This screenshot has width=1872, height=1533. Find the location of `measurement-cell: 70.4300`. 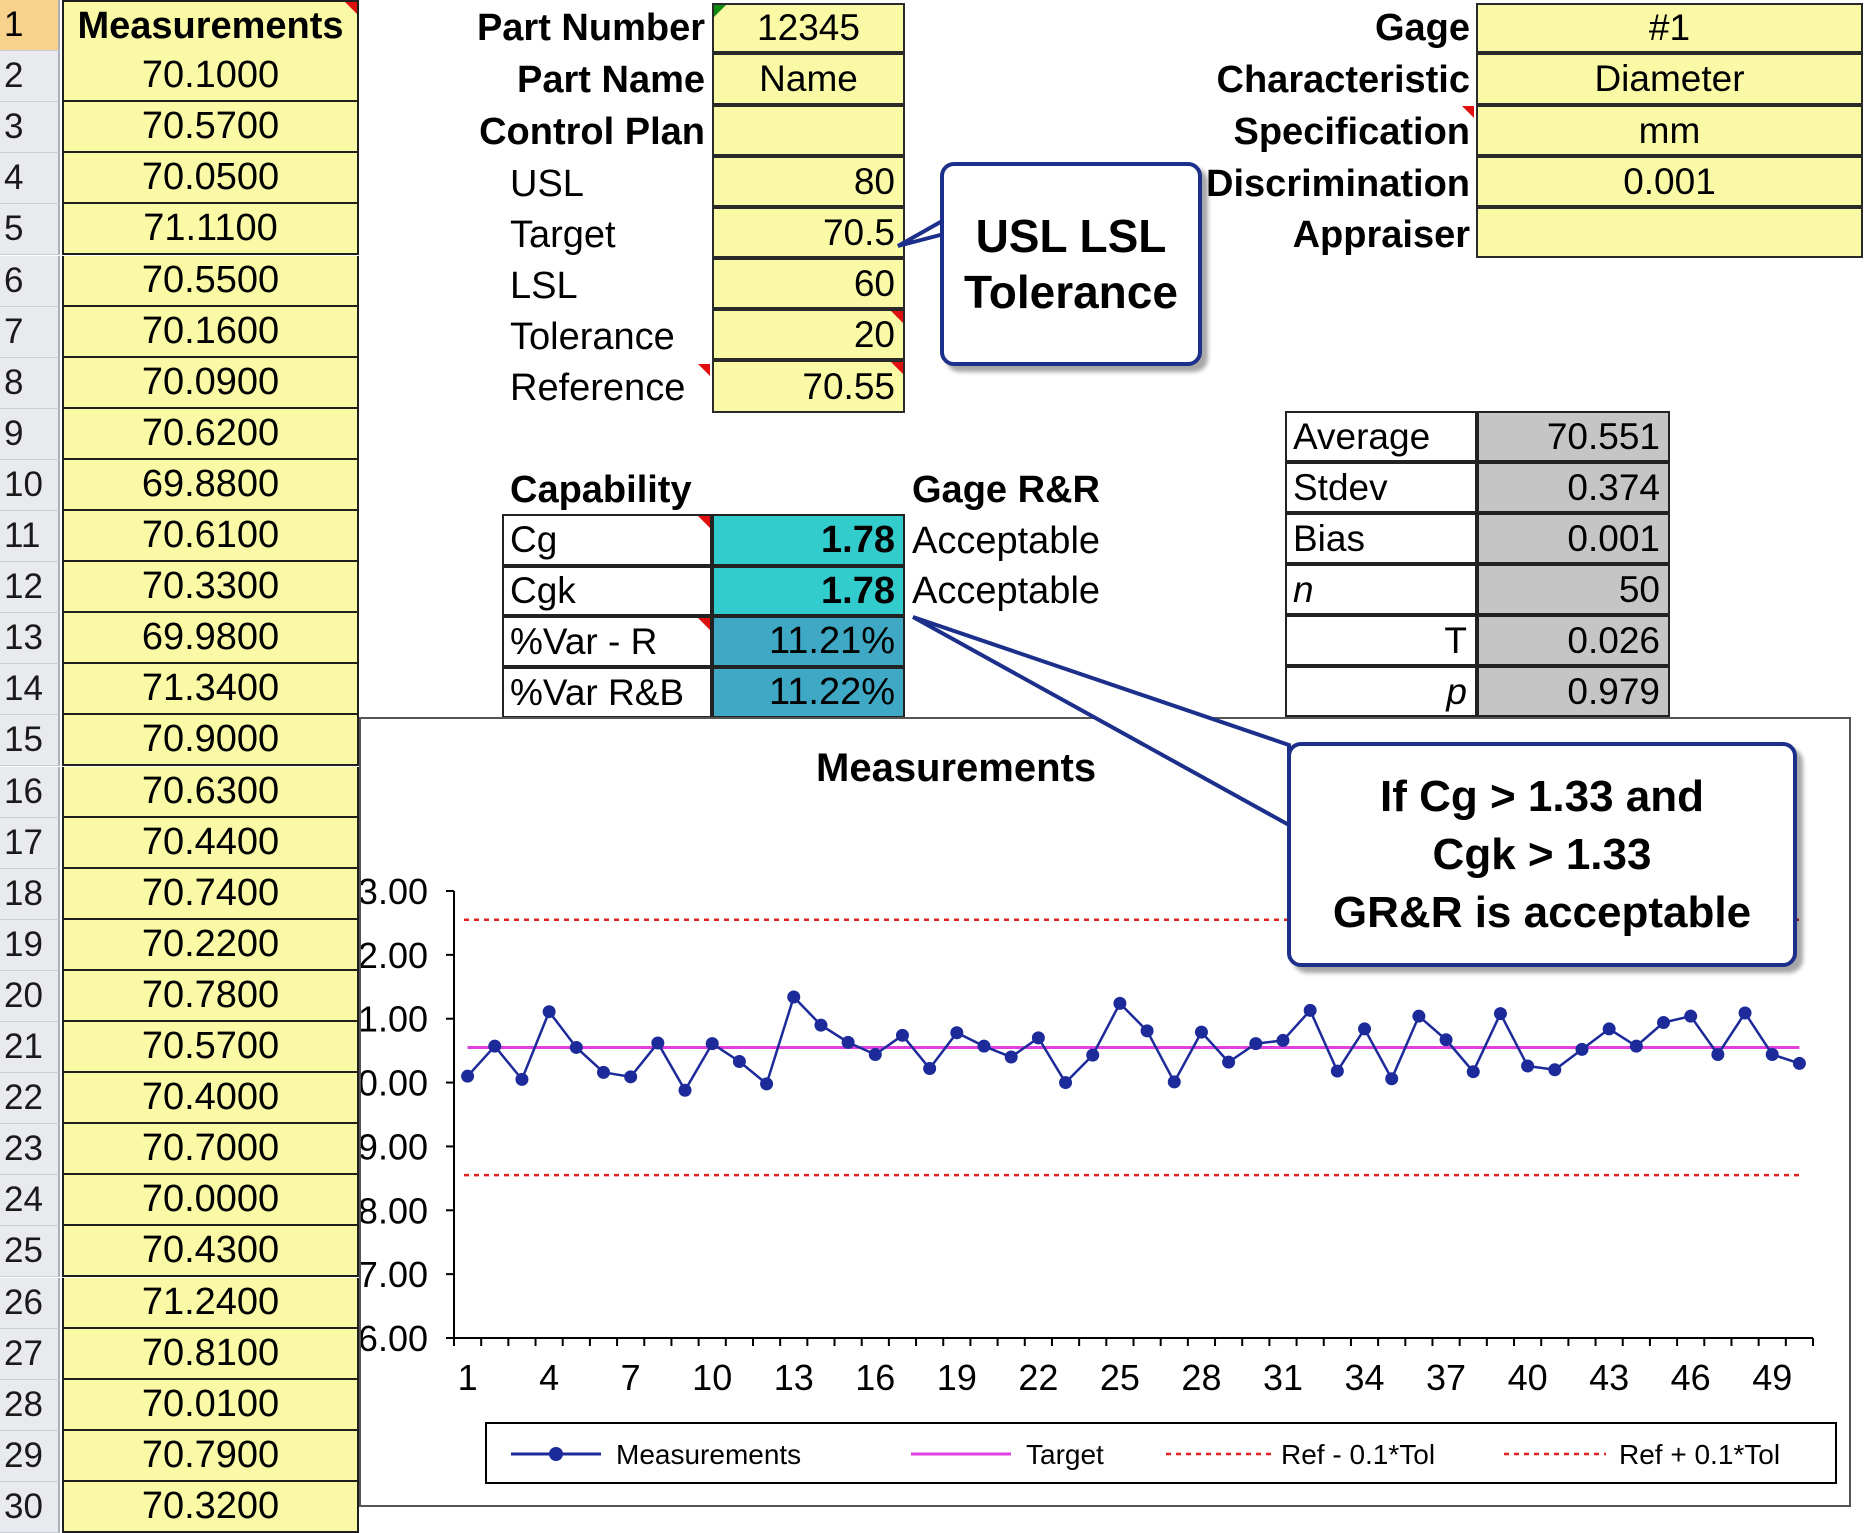

measurement-cell: 70.4300 is located at coordinates (210, 1252).